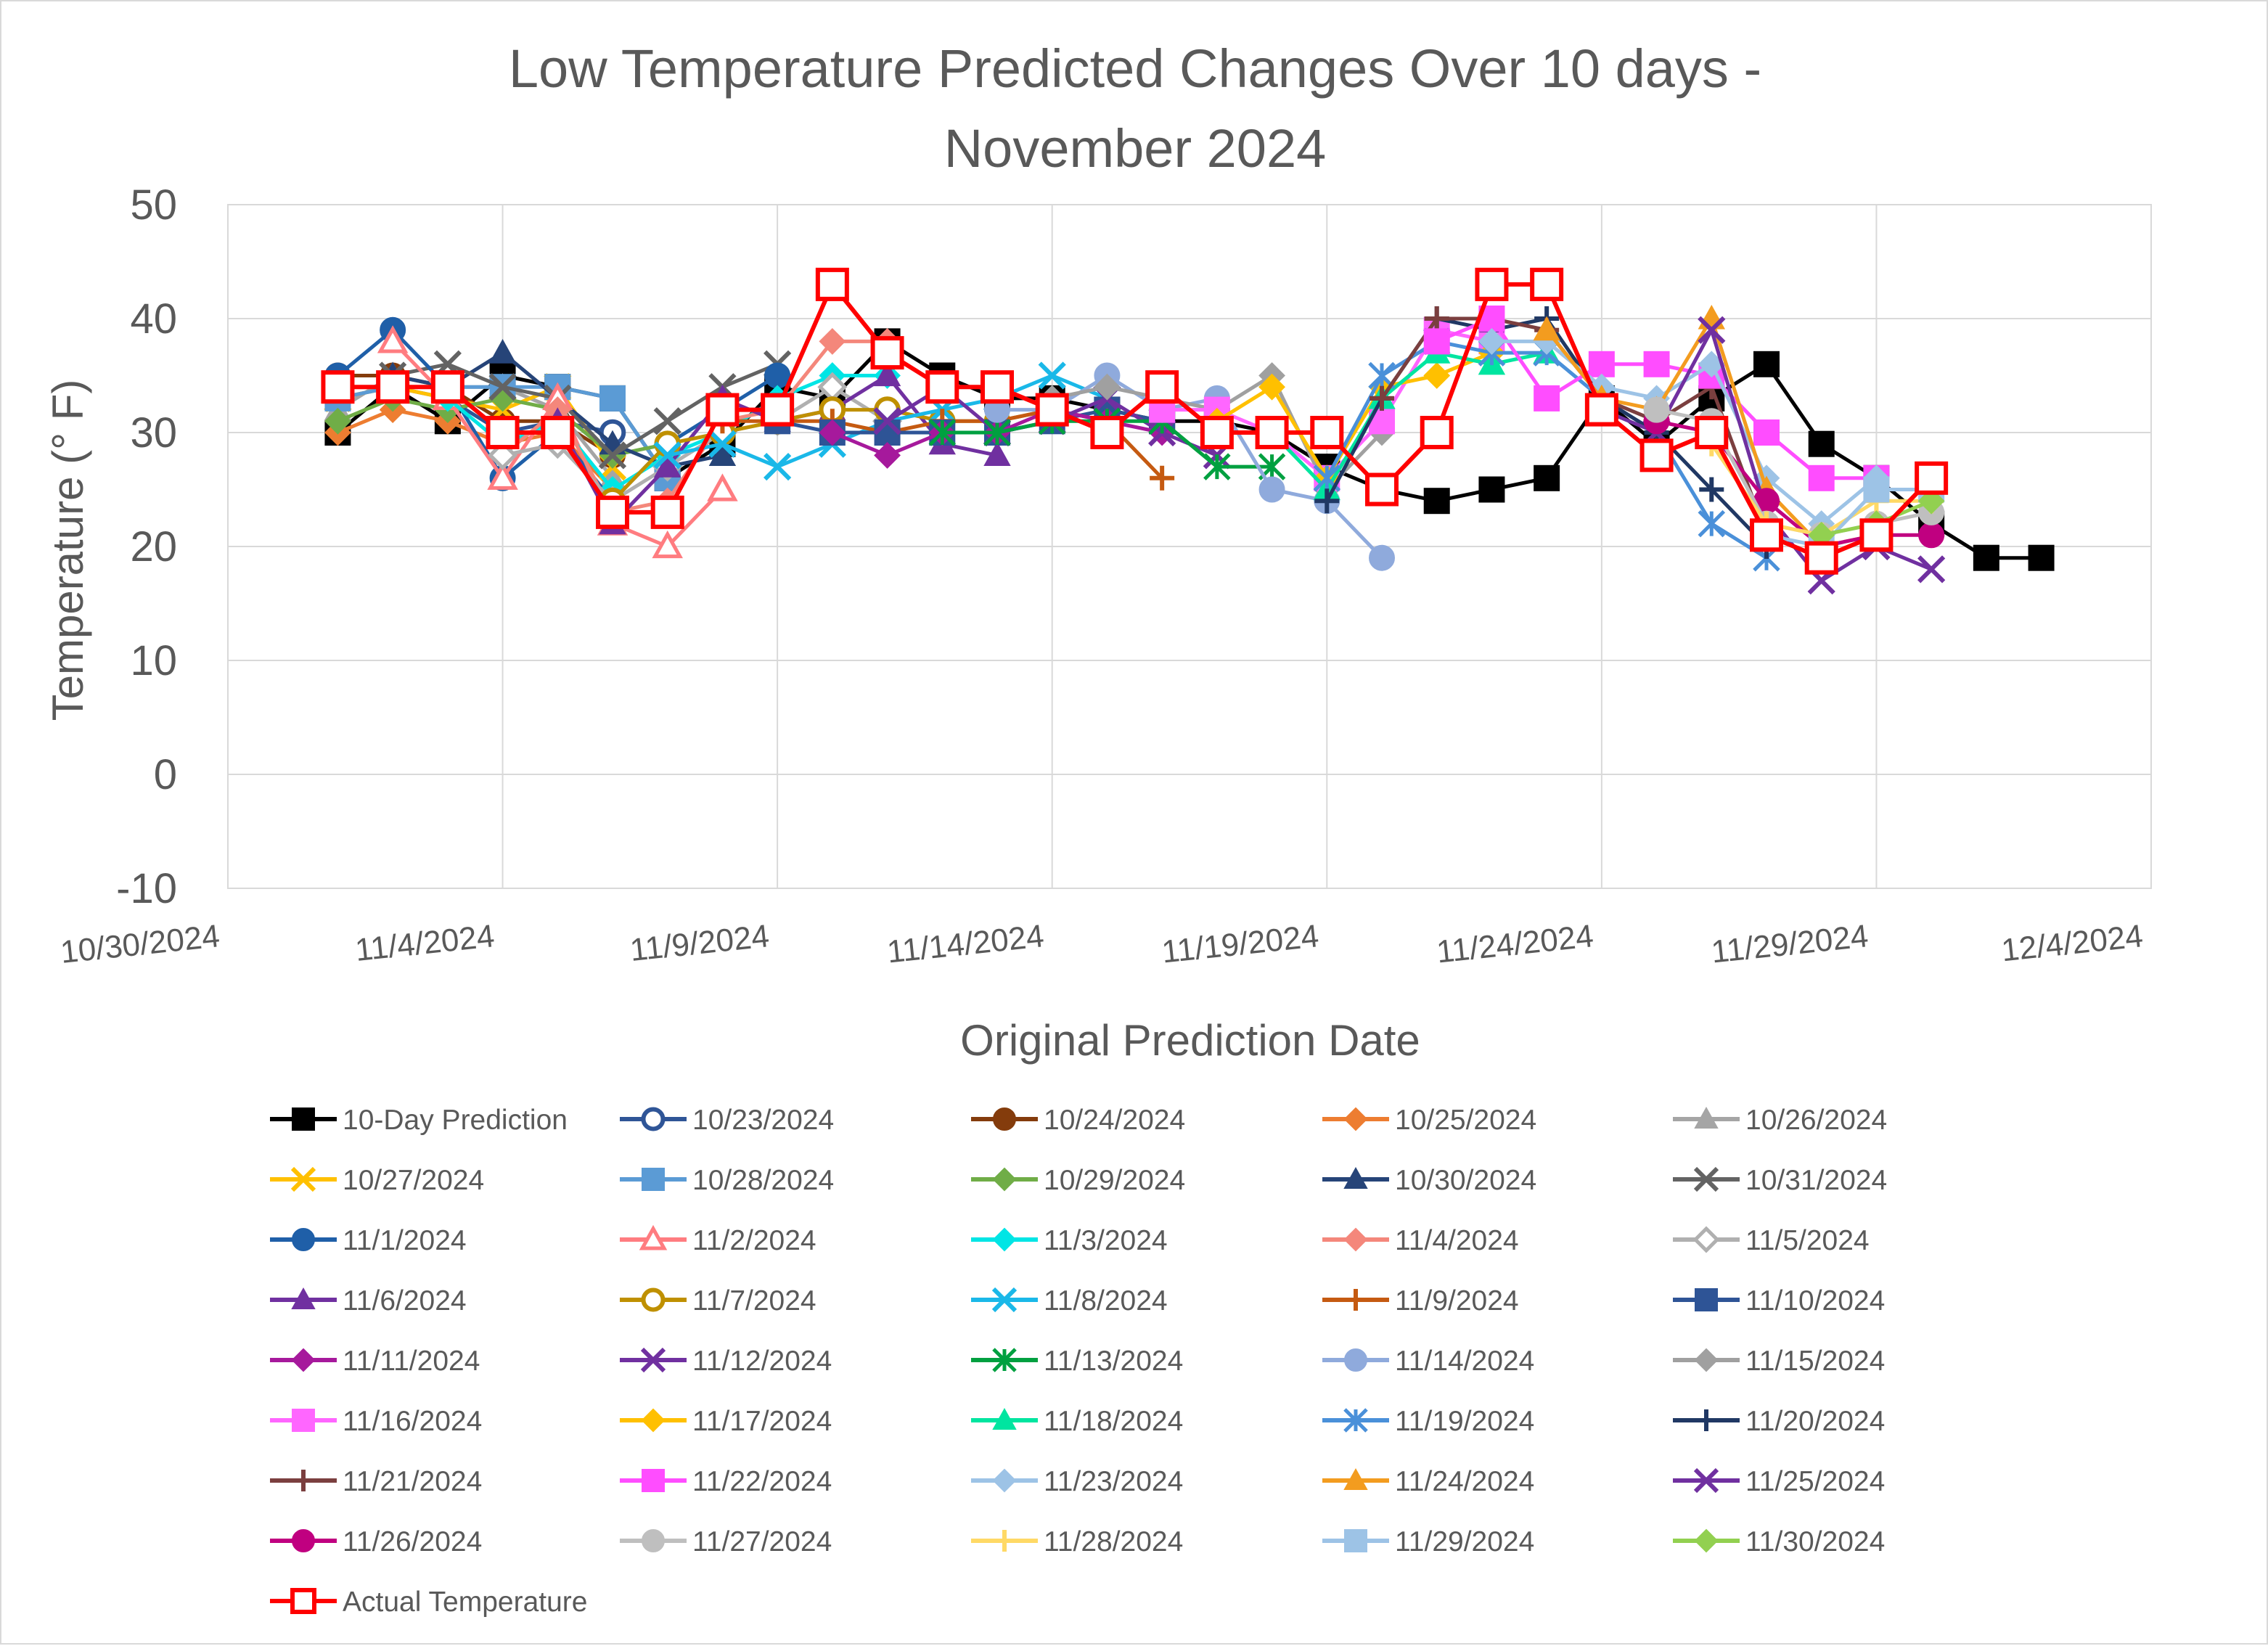 The height and width of the screenshot is (1646, 2268). Describe the element at coordinates (1457, 1240) in the screenshot. I see `legend-label: 11/4/2024` at that location.